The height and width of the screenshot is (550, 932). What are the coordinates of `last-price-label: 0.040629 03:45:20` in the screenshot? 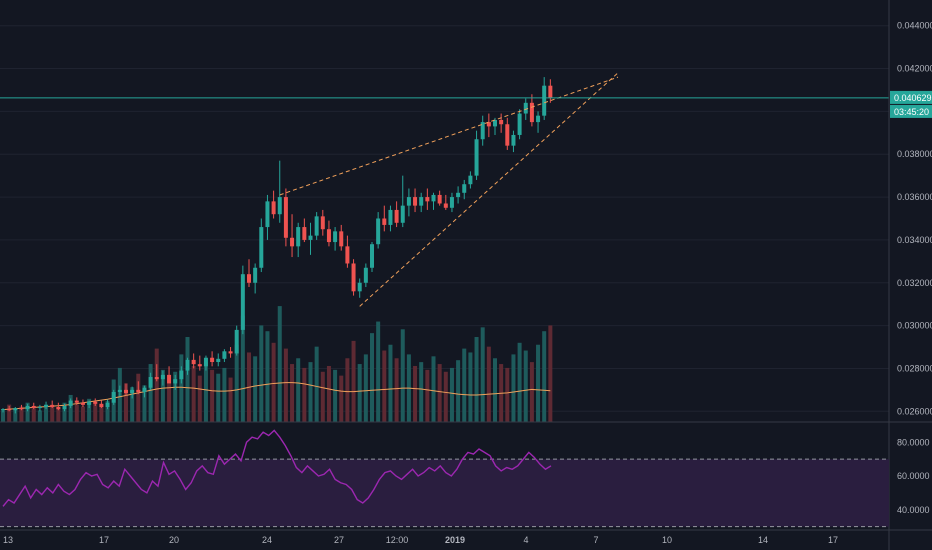 It's located at (911, 104).